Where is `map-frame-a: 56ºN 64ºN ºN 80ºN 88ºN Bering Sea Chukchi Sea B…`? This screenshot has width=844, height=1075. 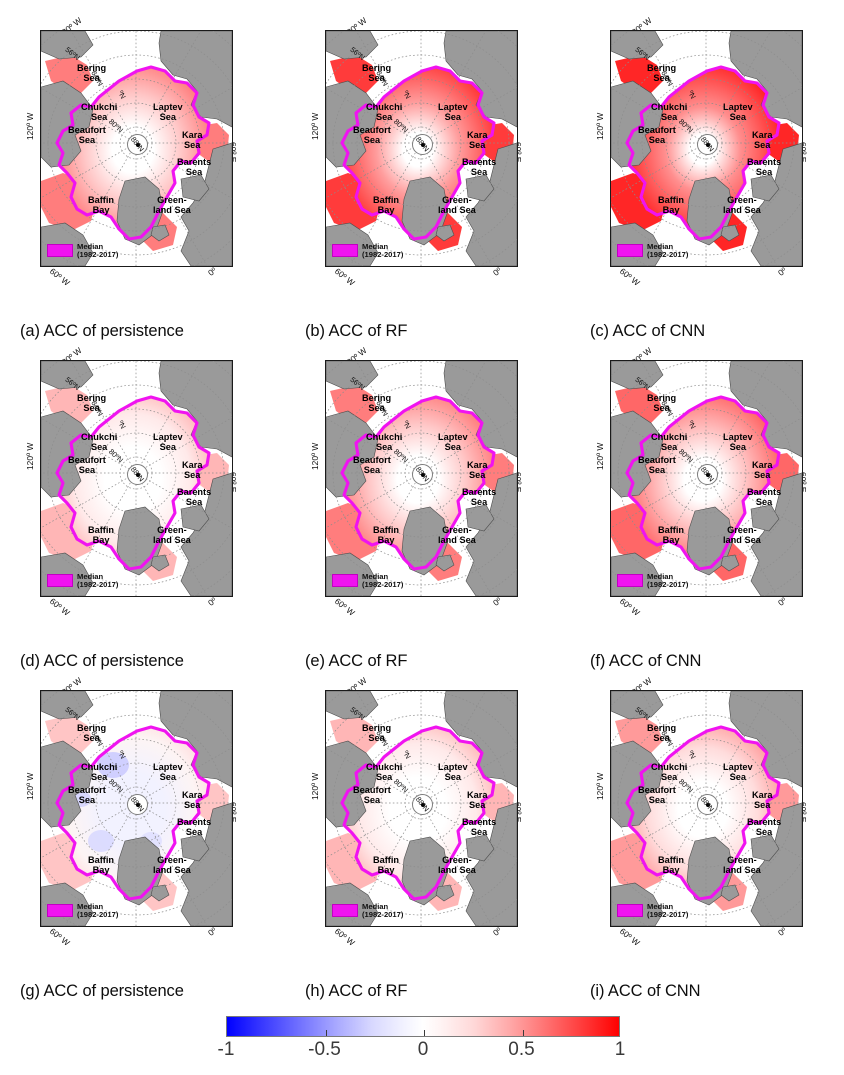 map-frame-a: 56ºN 64ºN ºN 80ºN 88ºN Bering Sea Chukchi Sea B… is located at coordinates (136, 148).